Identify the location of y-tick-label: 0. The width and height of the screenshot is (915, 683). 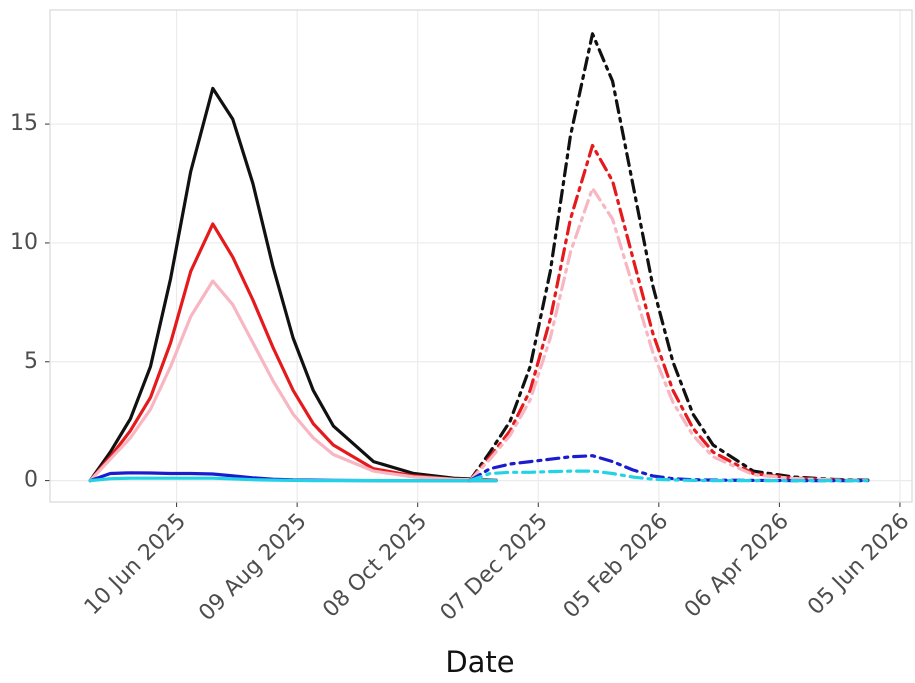
(31, 480).